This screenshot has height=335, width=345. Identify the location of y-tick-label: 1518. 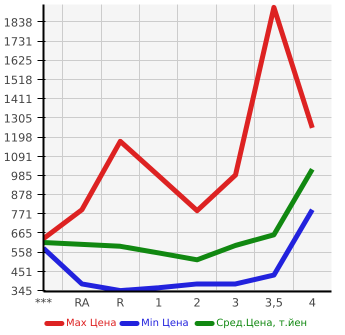
(18, 79).